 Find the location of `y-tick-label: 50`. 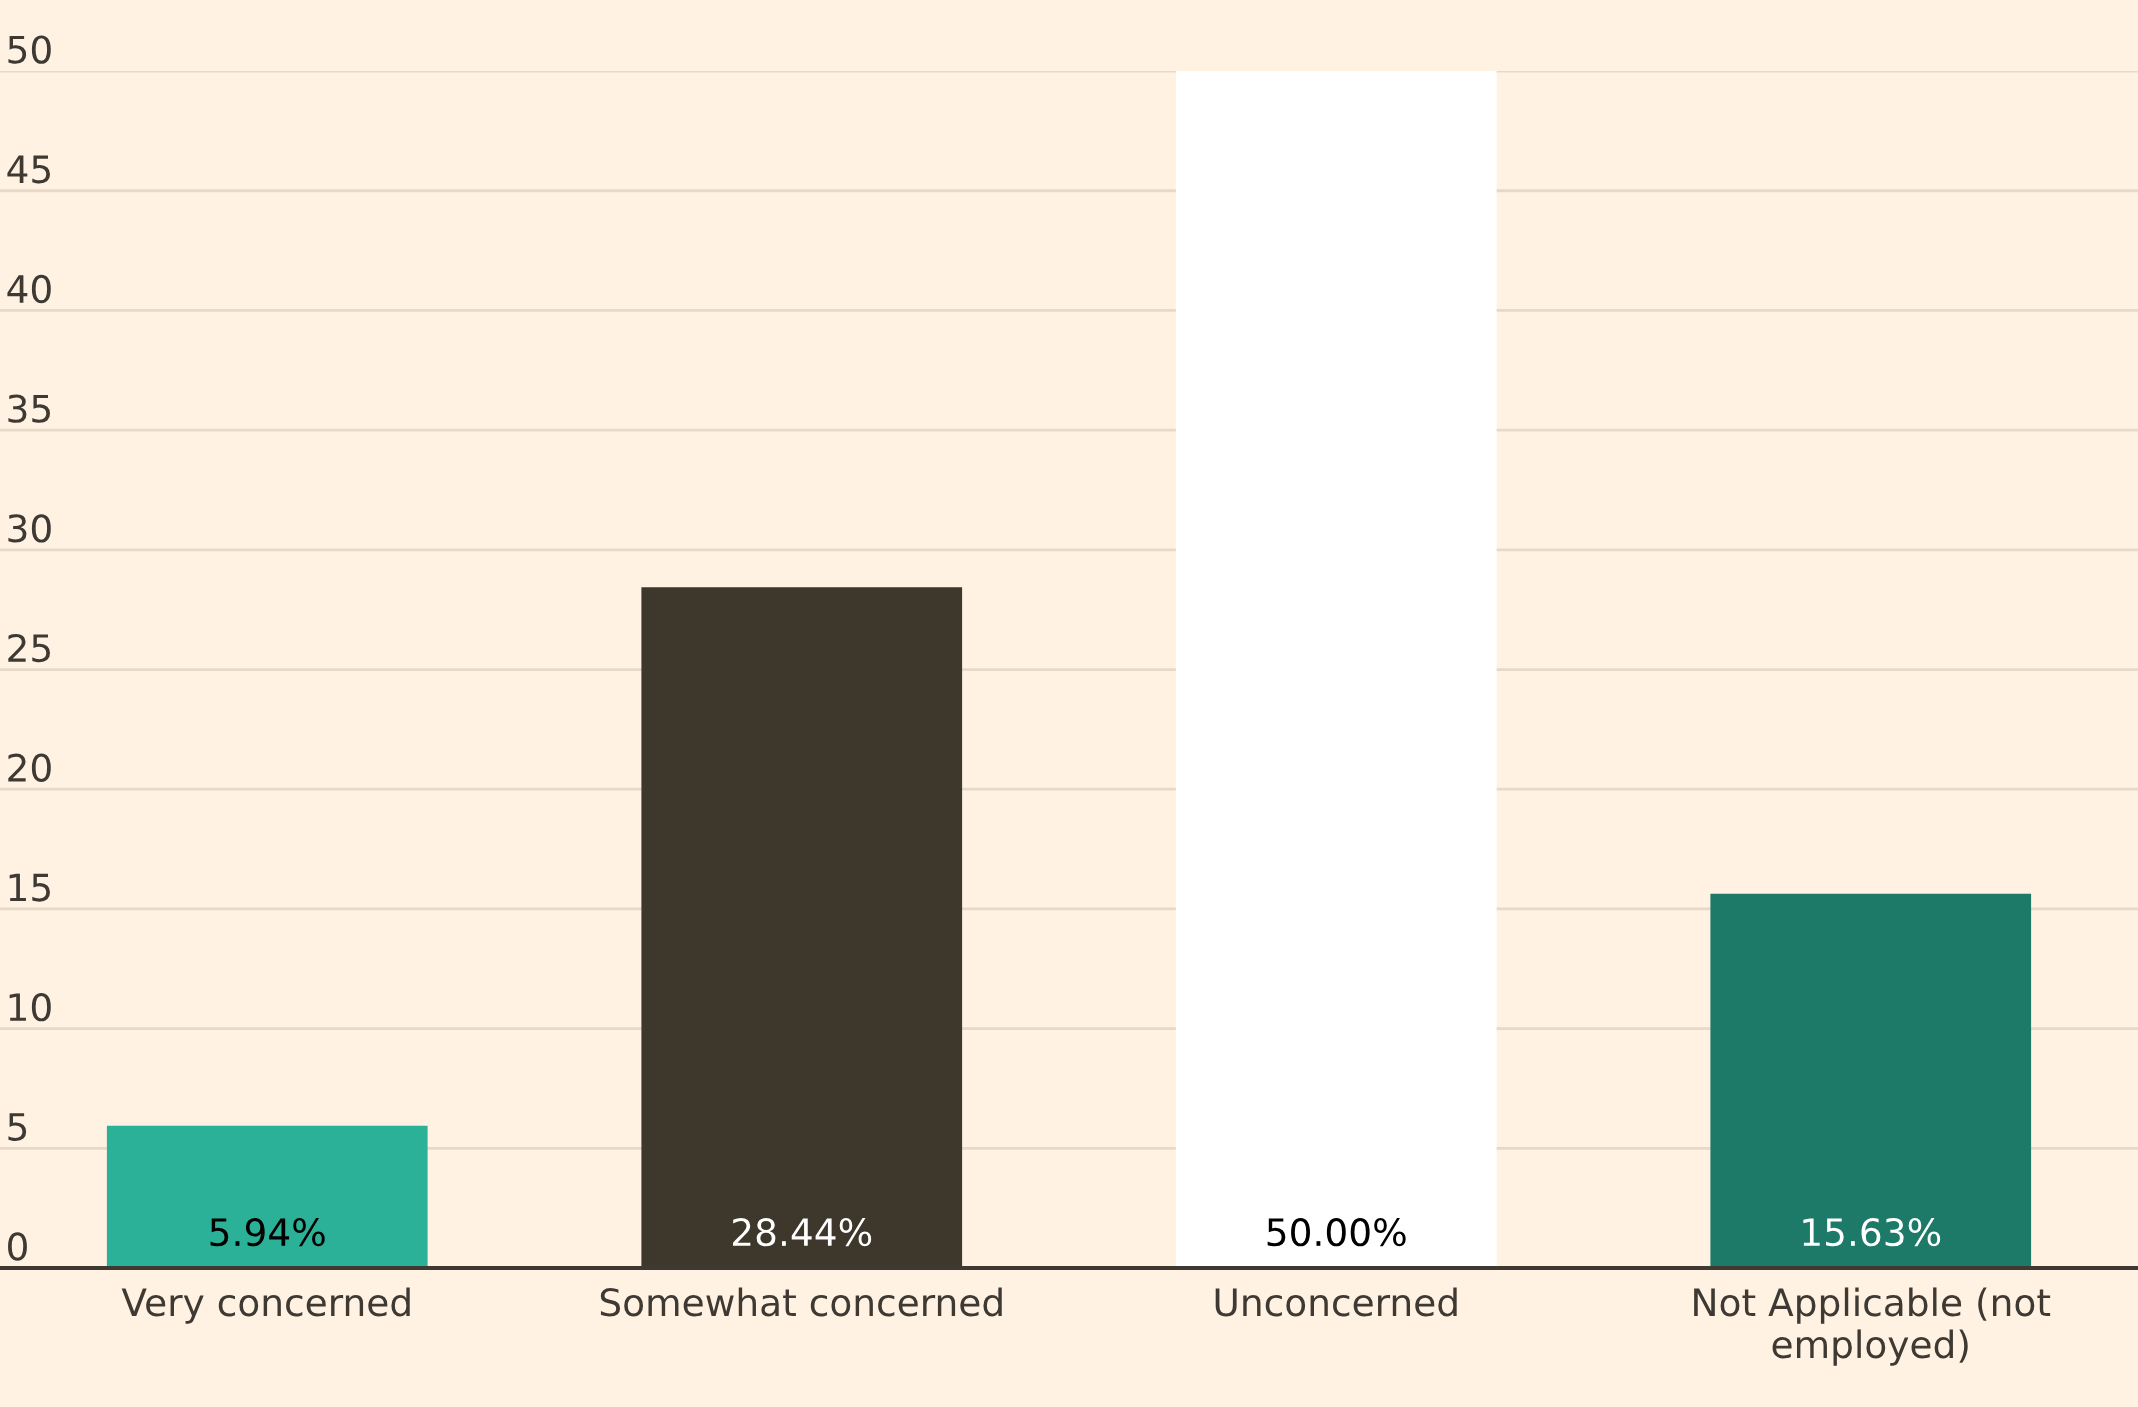

y-tick-label: 50 is located at coordinates (29, 49).